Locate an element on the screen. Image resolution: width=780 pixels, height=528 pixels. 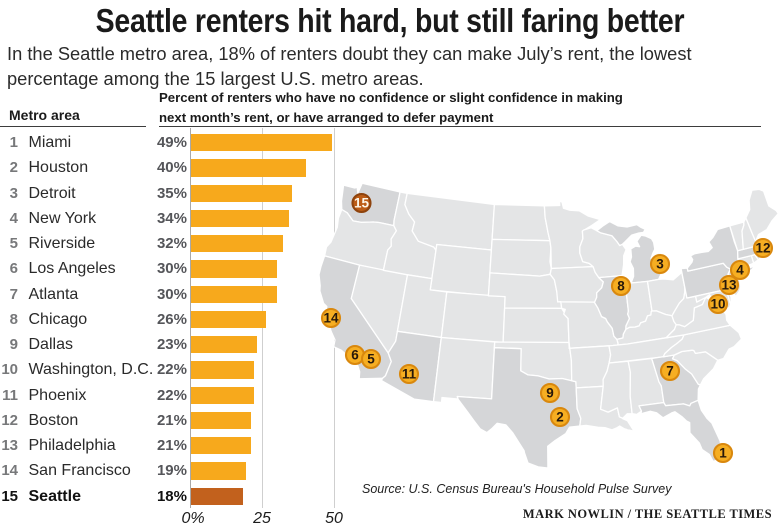
svg-text: 11 is located at coordinates (409, 374).